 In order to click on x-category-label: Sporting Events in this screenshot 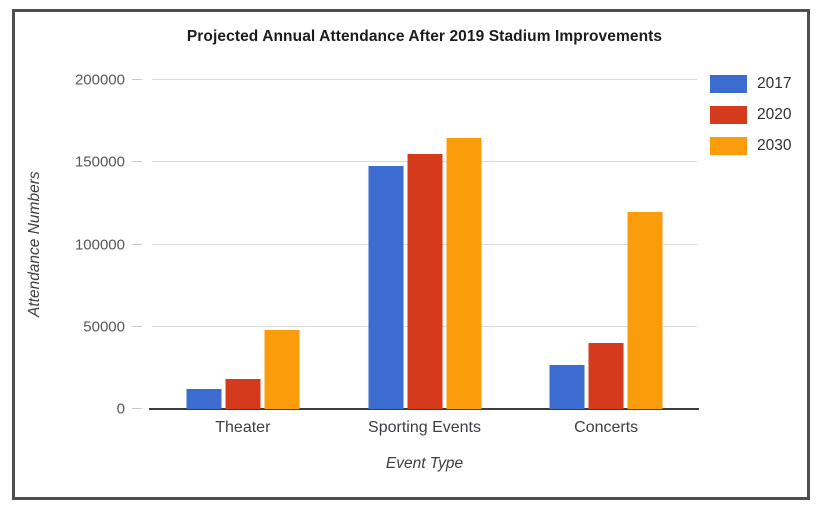, I will do `click(424, 427)`.